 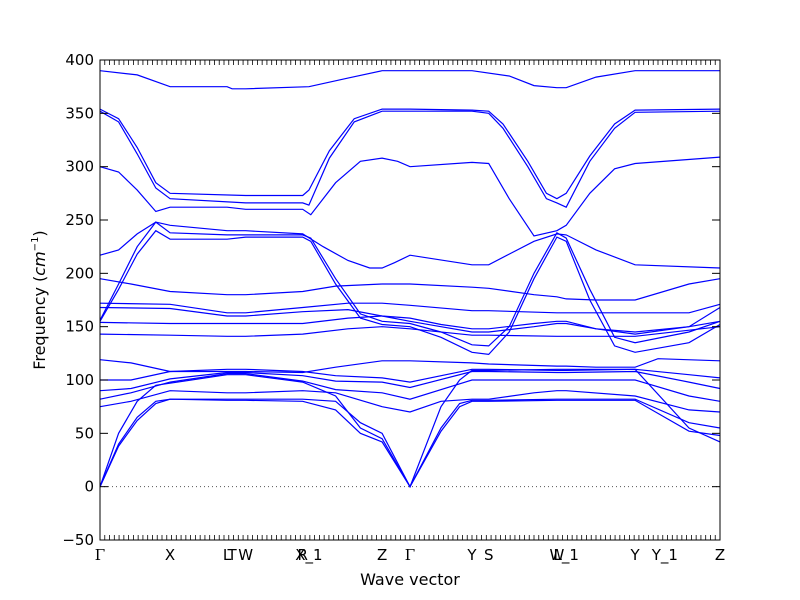 What do you see at coordinates (89, 487) in the screenshot?
I see `y-tick-label: 0` at bounding box center [89, 487].